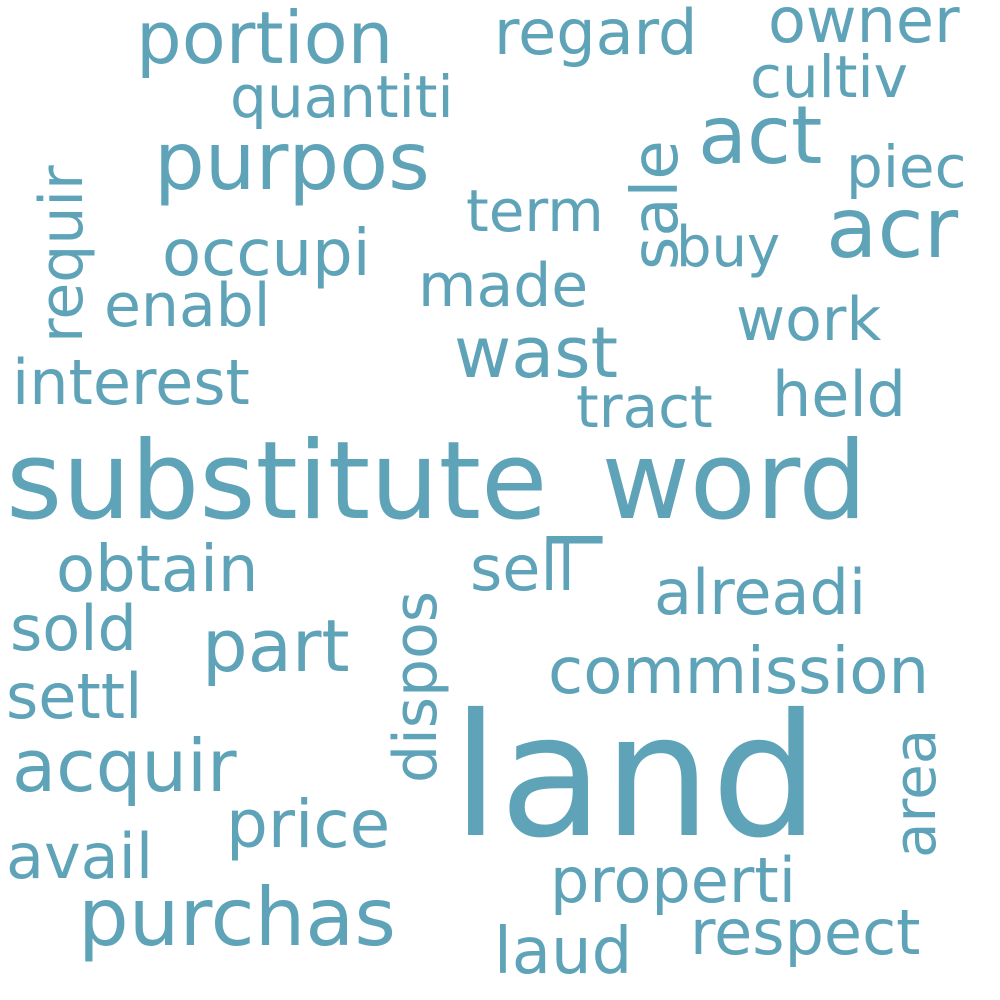 The width and height of the screenshot is (1000, 1000). Describe the element at coordinates (342, 97) in the screenshot. I see `word-quantiti: quantiti` at that location.